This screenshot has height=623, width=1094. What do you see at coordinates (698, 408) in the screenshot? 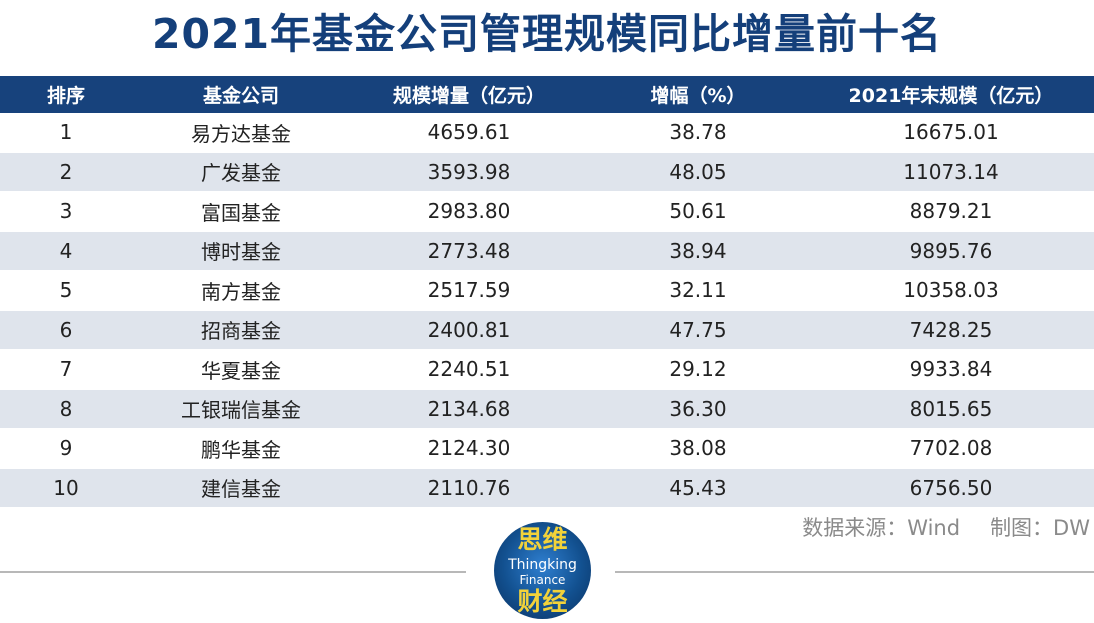
I see `cell-growth: 36.30` at bounding box center [698, 408].